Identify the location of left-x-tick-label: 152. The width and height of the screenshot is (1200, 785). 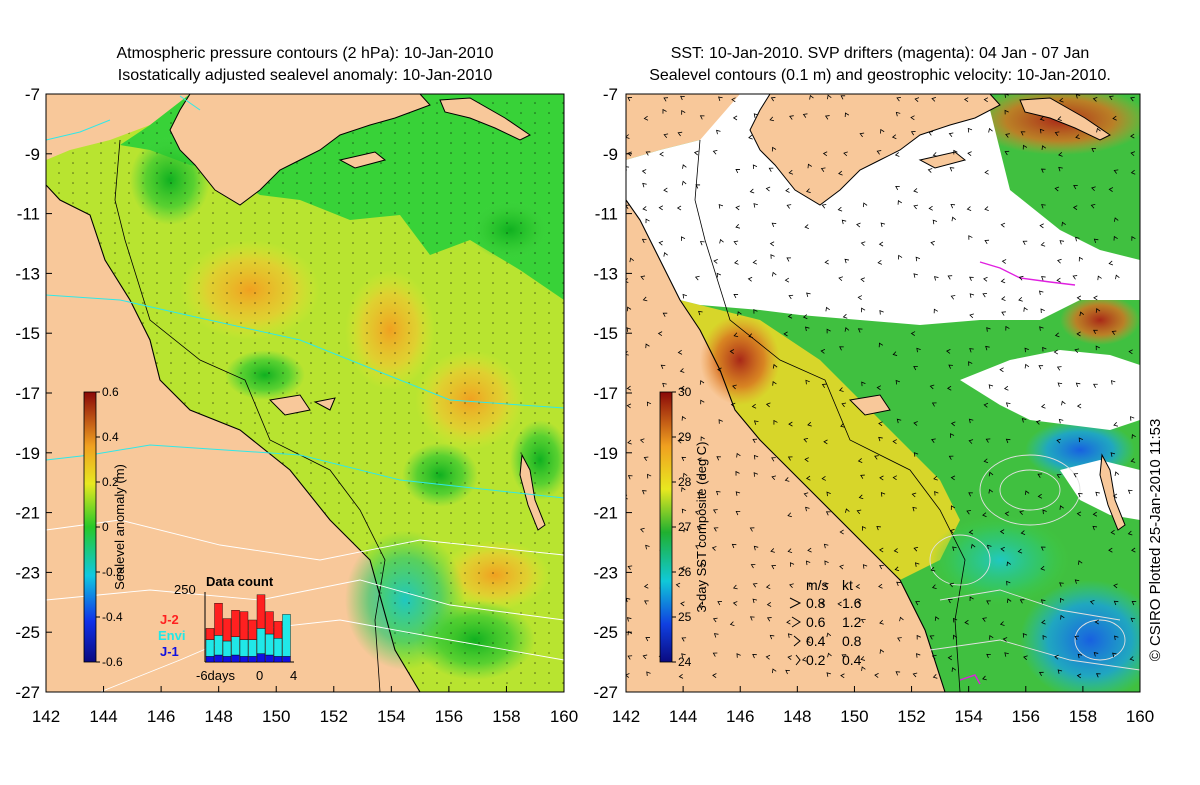
(334, 716).